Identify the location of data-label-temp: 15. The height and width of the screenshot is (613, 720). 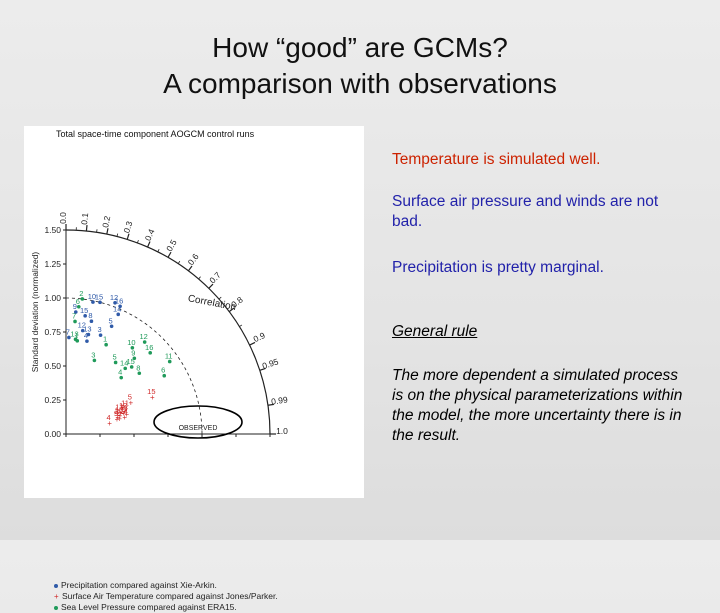
(151, 391).